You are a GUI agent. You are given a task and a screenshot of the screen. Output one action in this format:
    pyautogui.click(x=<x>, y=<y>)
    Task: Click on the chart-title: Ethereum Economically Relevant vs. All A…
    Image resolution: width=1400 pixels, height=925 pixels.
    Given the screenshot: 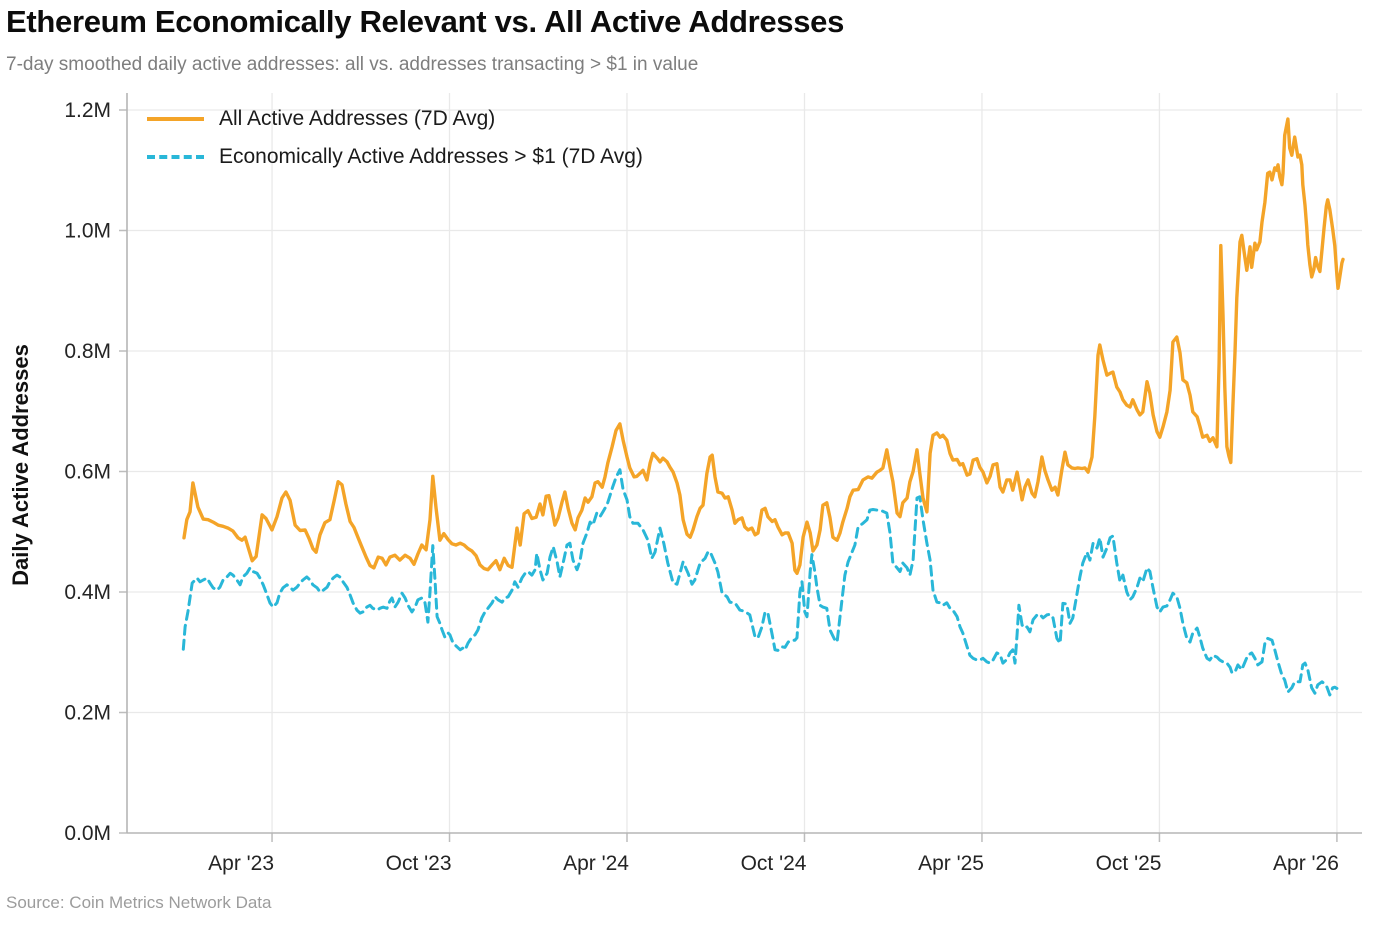 What is the action you would take?
    pyautogui.click(x=425, y=21)
    